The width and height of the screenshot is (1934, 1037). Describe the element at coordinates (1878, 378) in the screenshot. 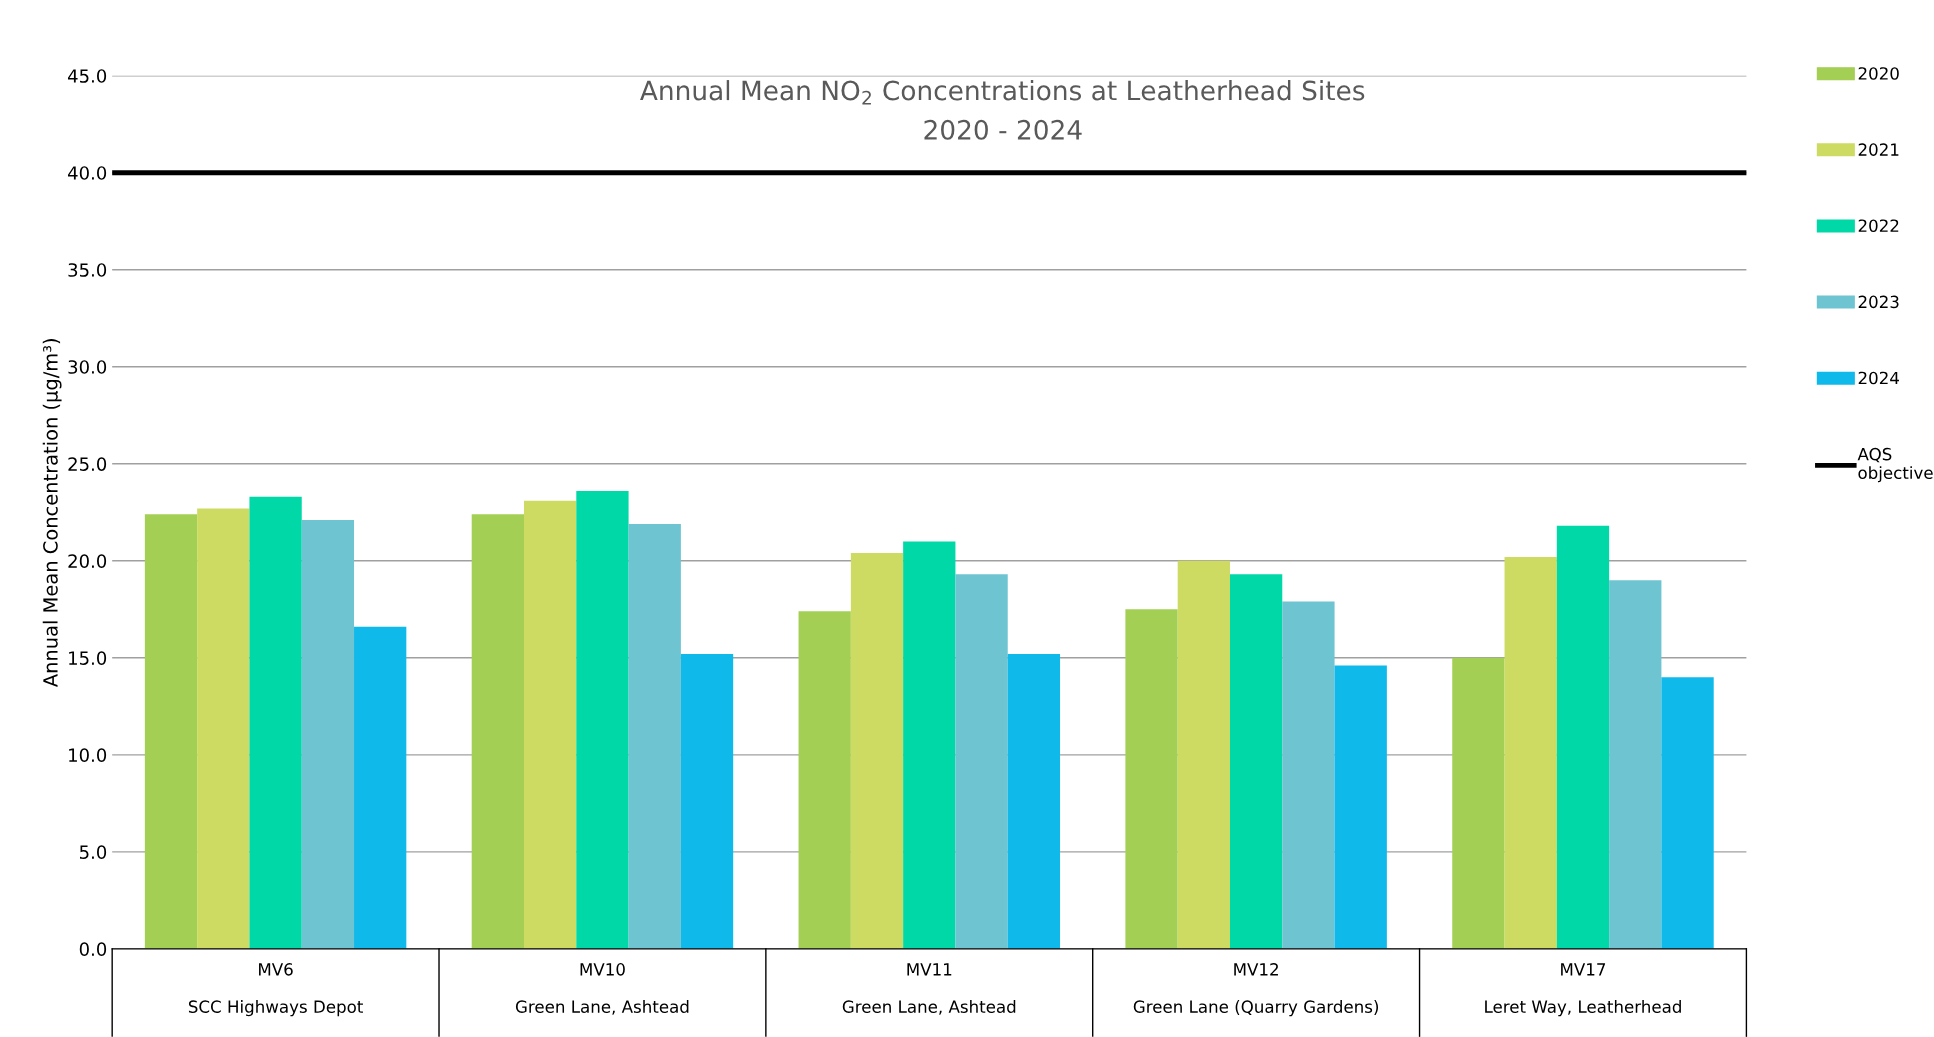

I see `legend-label: 2024` at that location.